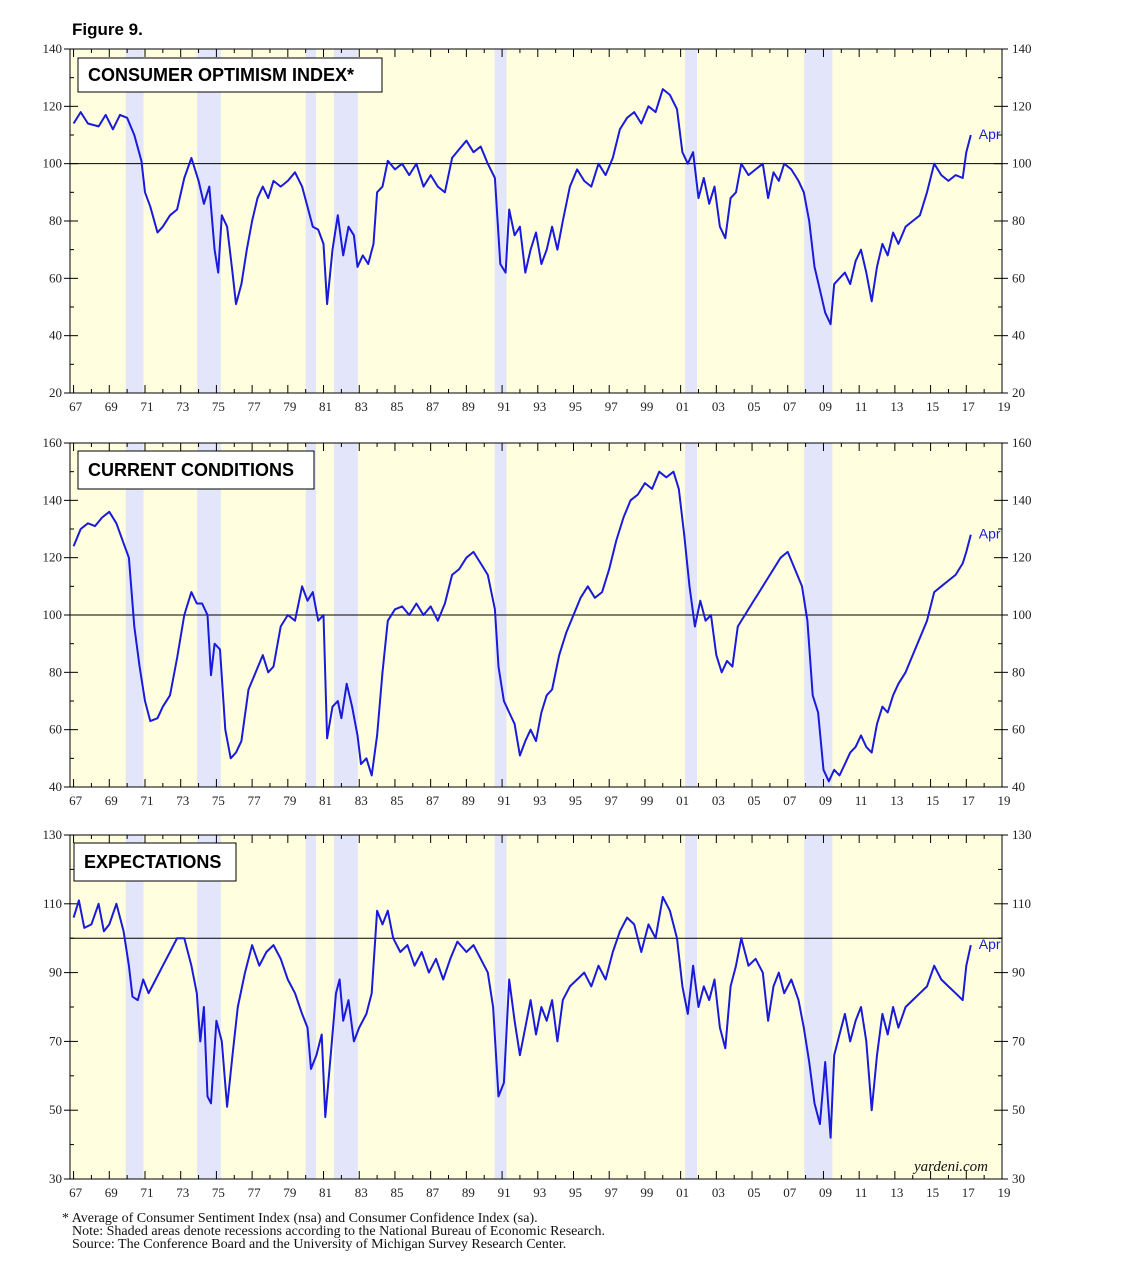 The height and width of the screenshot is (1279, 1138). Describe the element at coordinates (950, 1167) in the screenshot. I see `credit-label: yardeni.com` at that location.